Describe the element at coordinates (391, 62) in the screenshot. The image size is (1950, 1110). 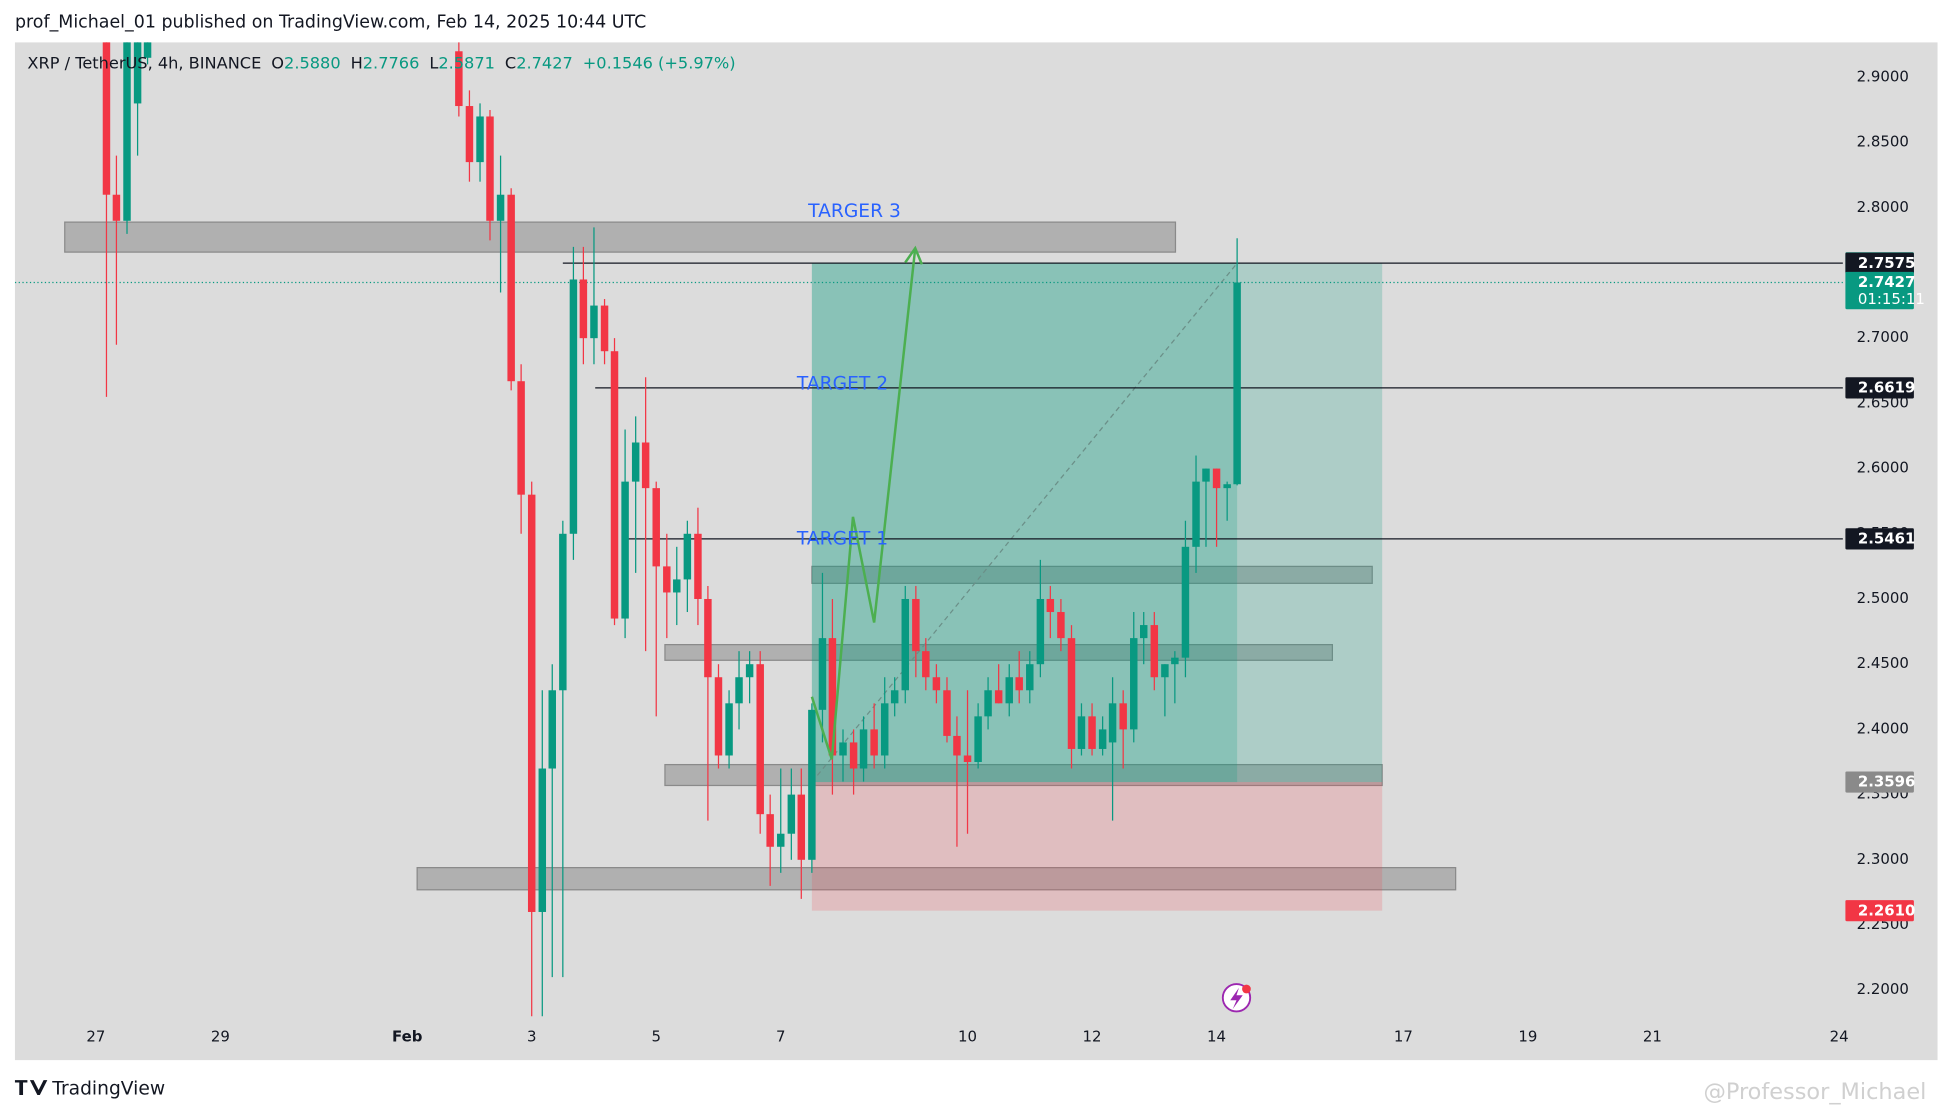
I see `legend-high: 2.7766` at that location.